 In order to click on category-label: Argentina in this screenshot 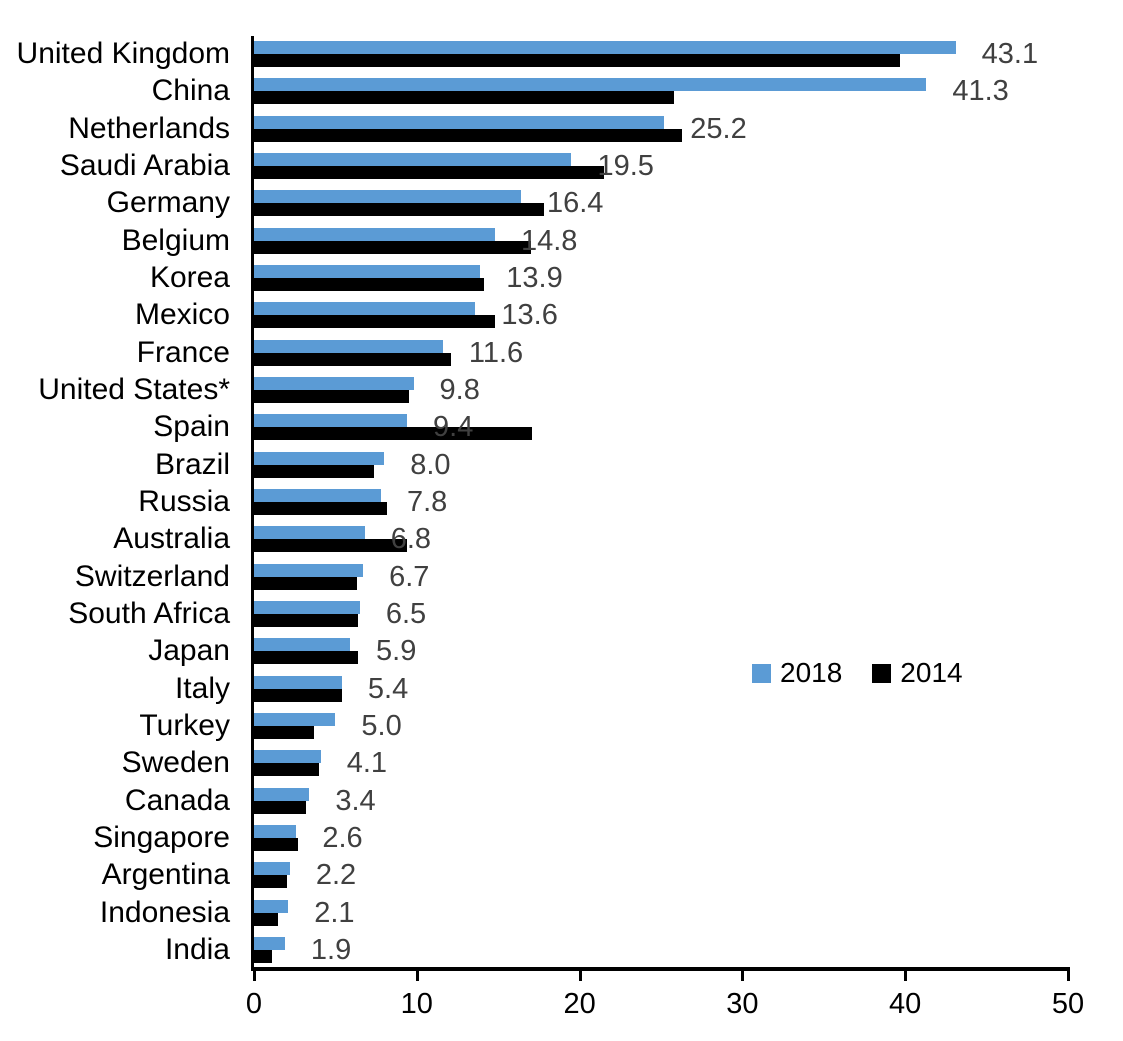, I will do `click(165, 875)`.